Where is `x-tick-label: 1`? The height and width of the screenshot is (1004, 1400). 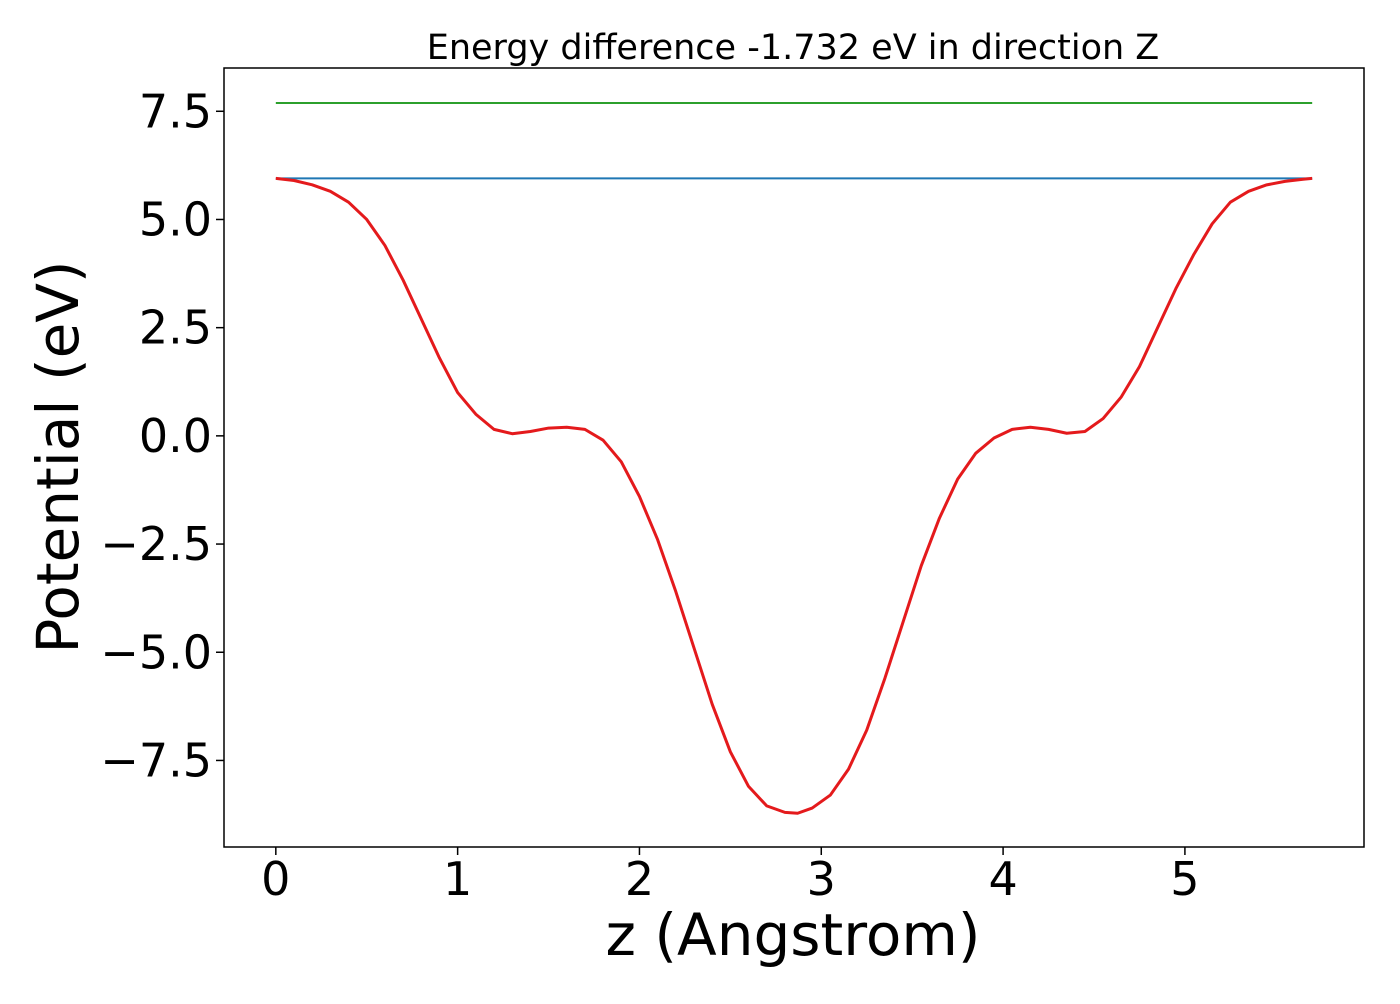
x-tick-label: 1 is located at coordinates (457, 879).